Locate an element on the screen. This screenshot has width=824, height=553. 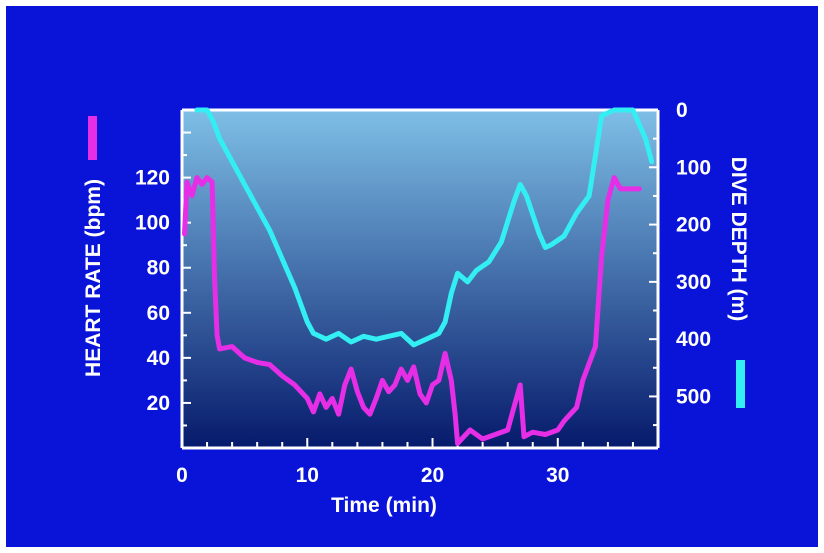
left-tick-label: 120 is located at coordinates (152, 178).